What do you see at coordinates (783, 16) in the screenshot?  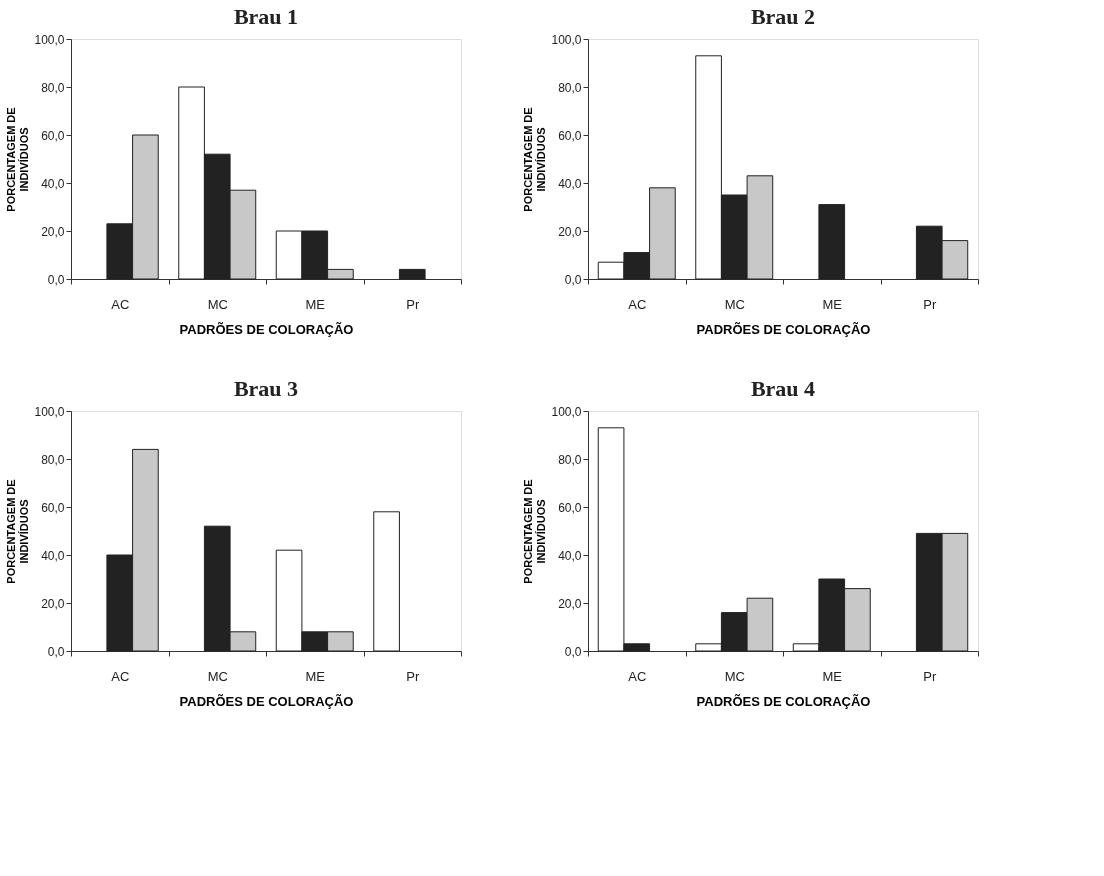 I see `chart-title: Brau 2` at bounding box center [783, 16].